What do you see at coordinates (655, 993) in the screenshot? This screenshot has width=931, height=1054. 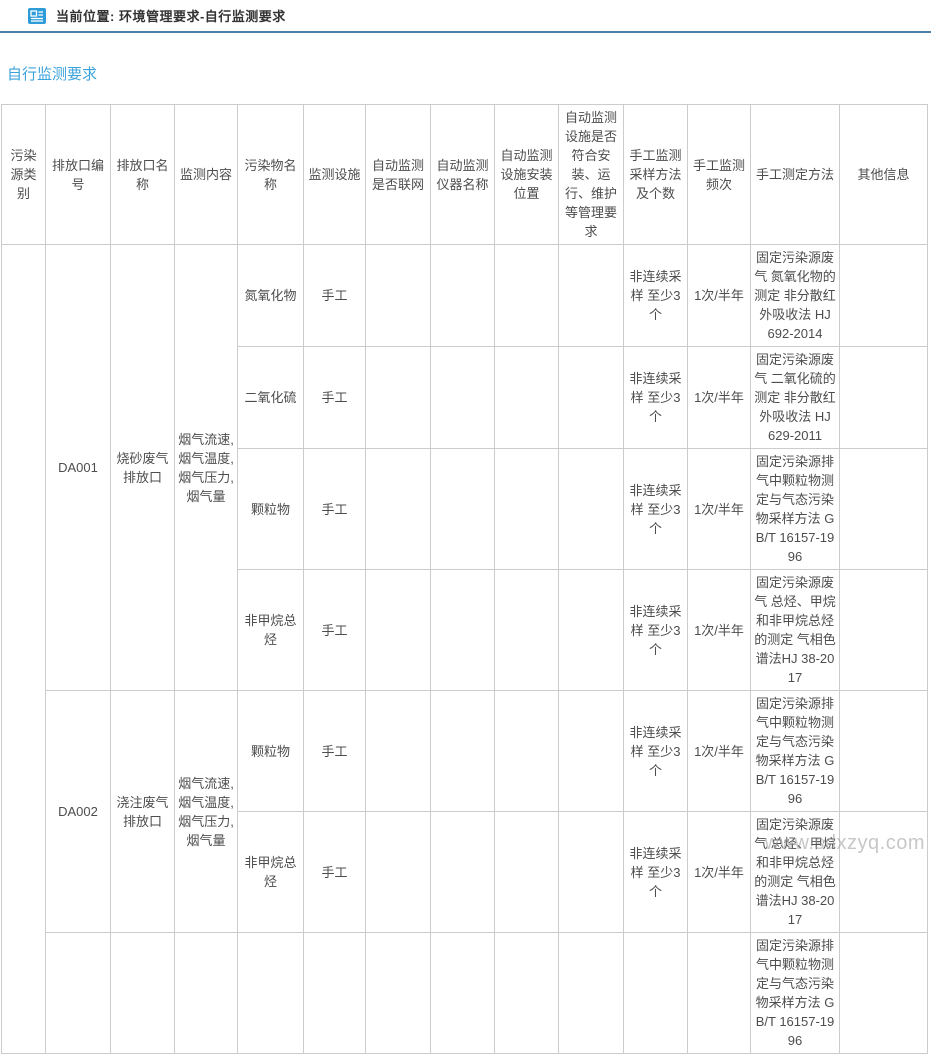 I see `cell-sampling-method` at bounding box center [655, 993].